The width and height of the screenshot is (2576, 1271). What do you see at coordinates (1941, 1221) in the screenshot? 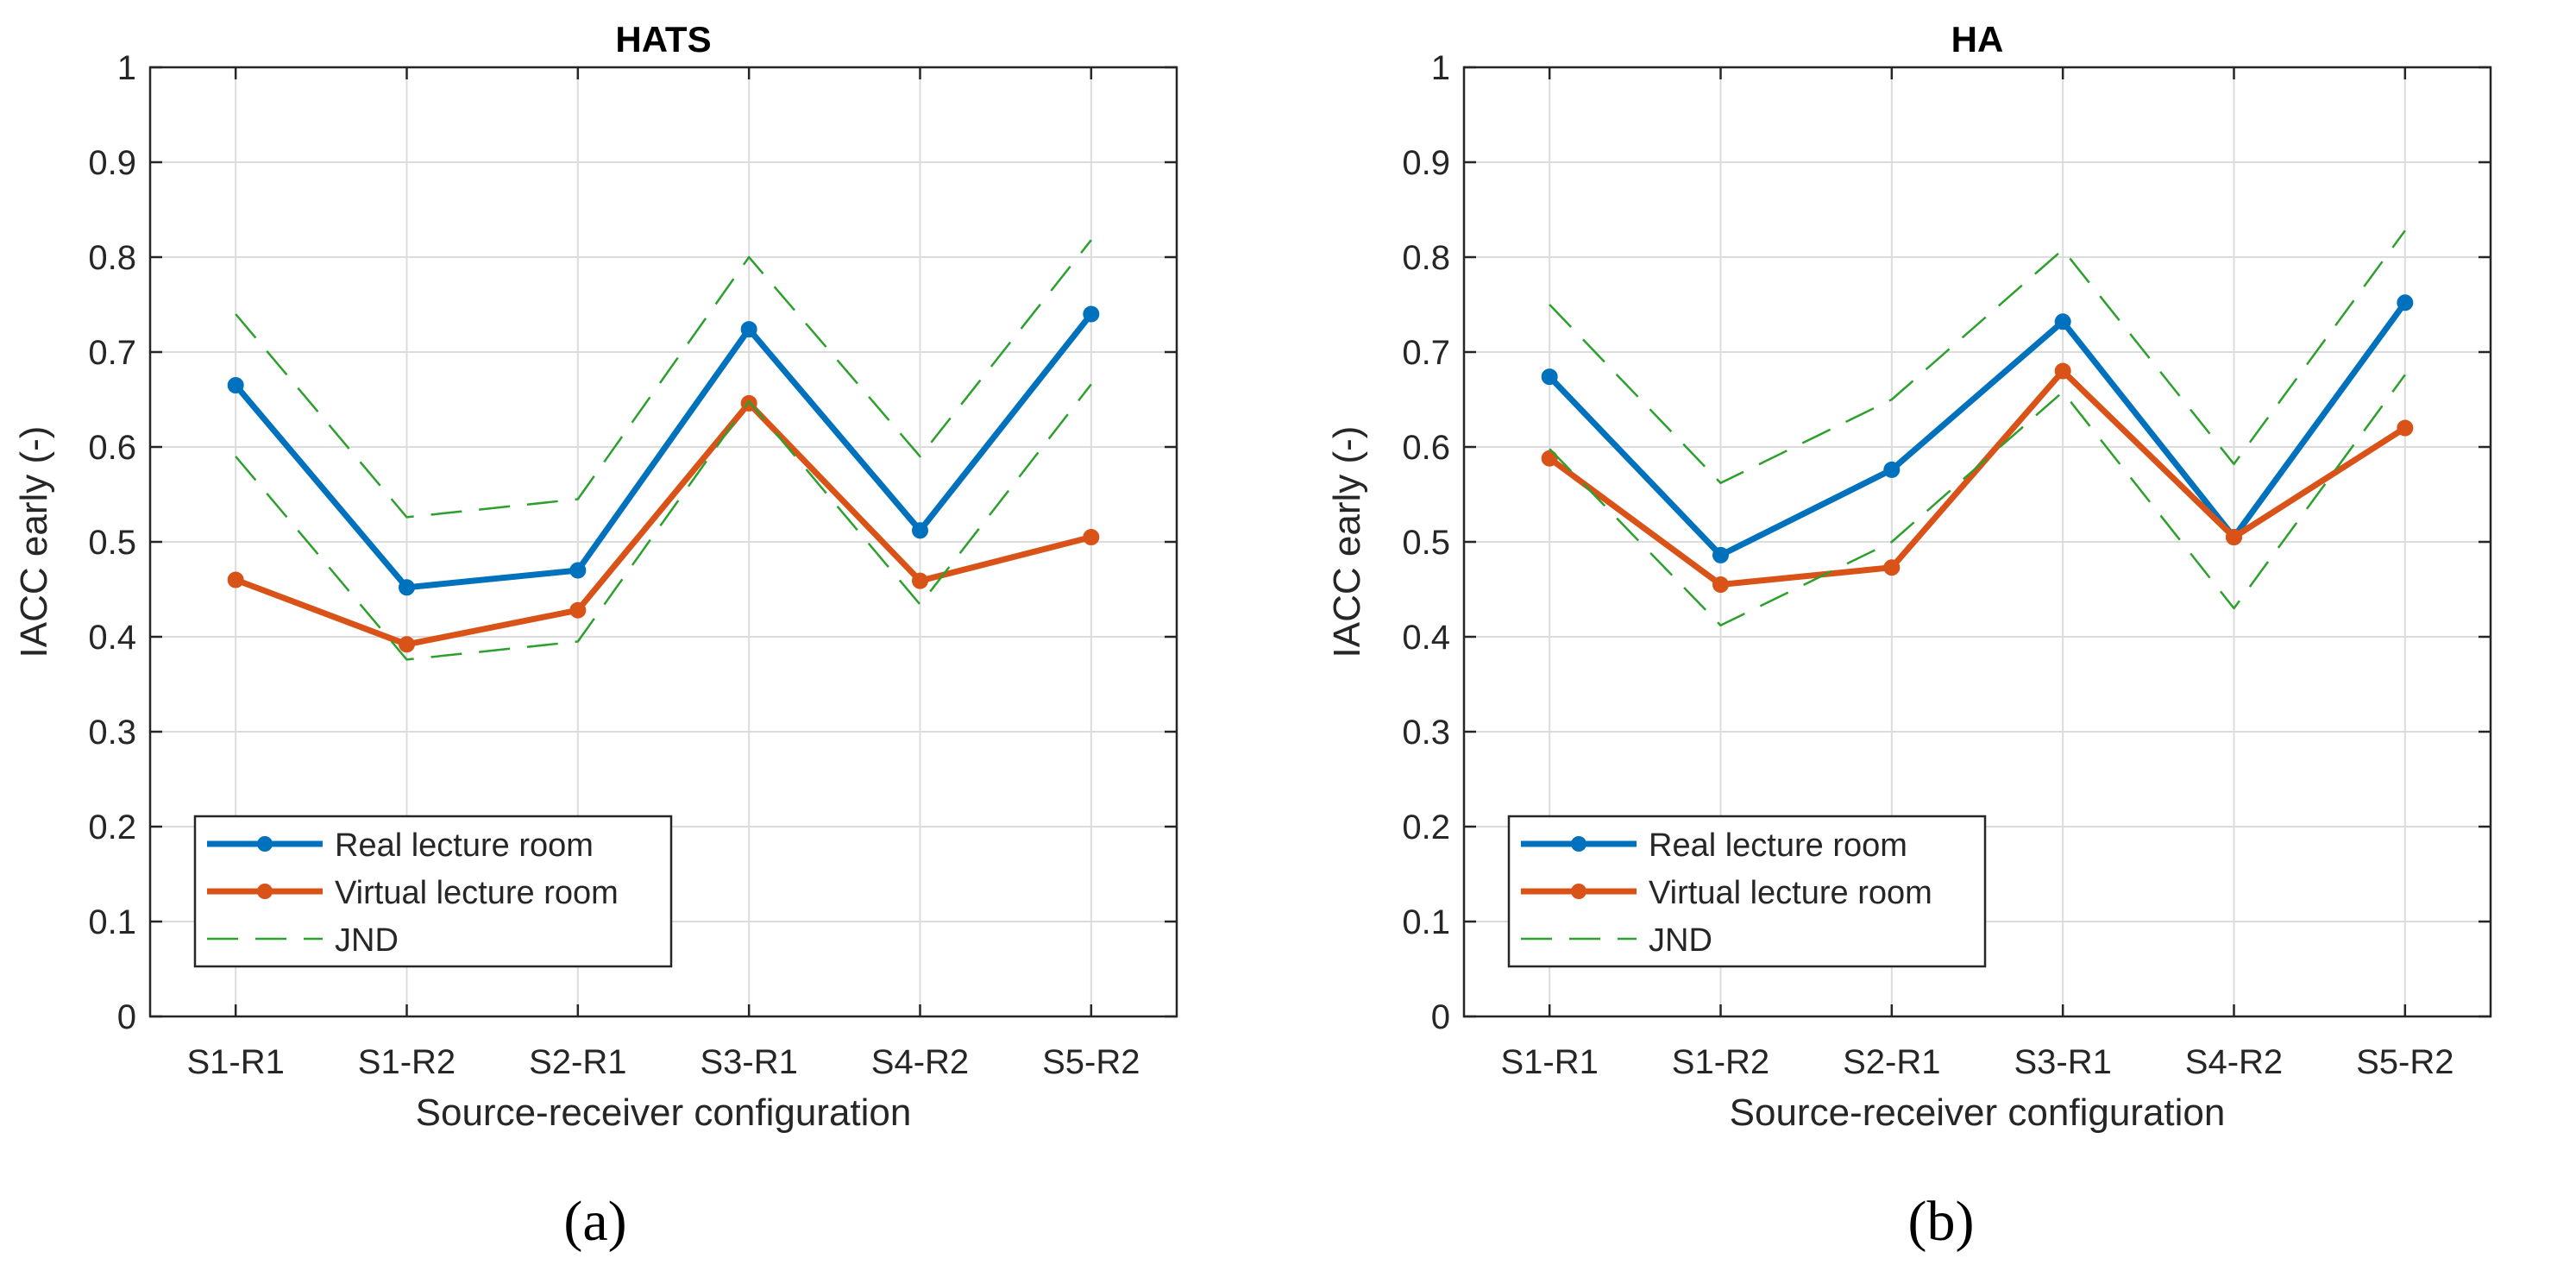
I see `figure-caption: (b)` at bounding box center [1941, 1221].